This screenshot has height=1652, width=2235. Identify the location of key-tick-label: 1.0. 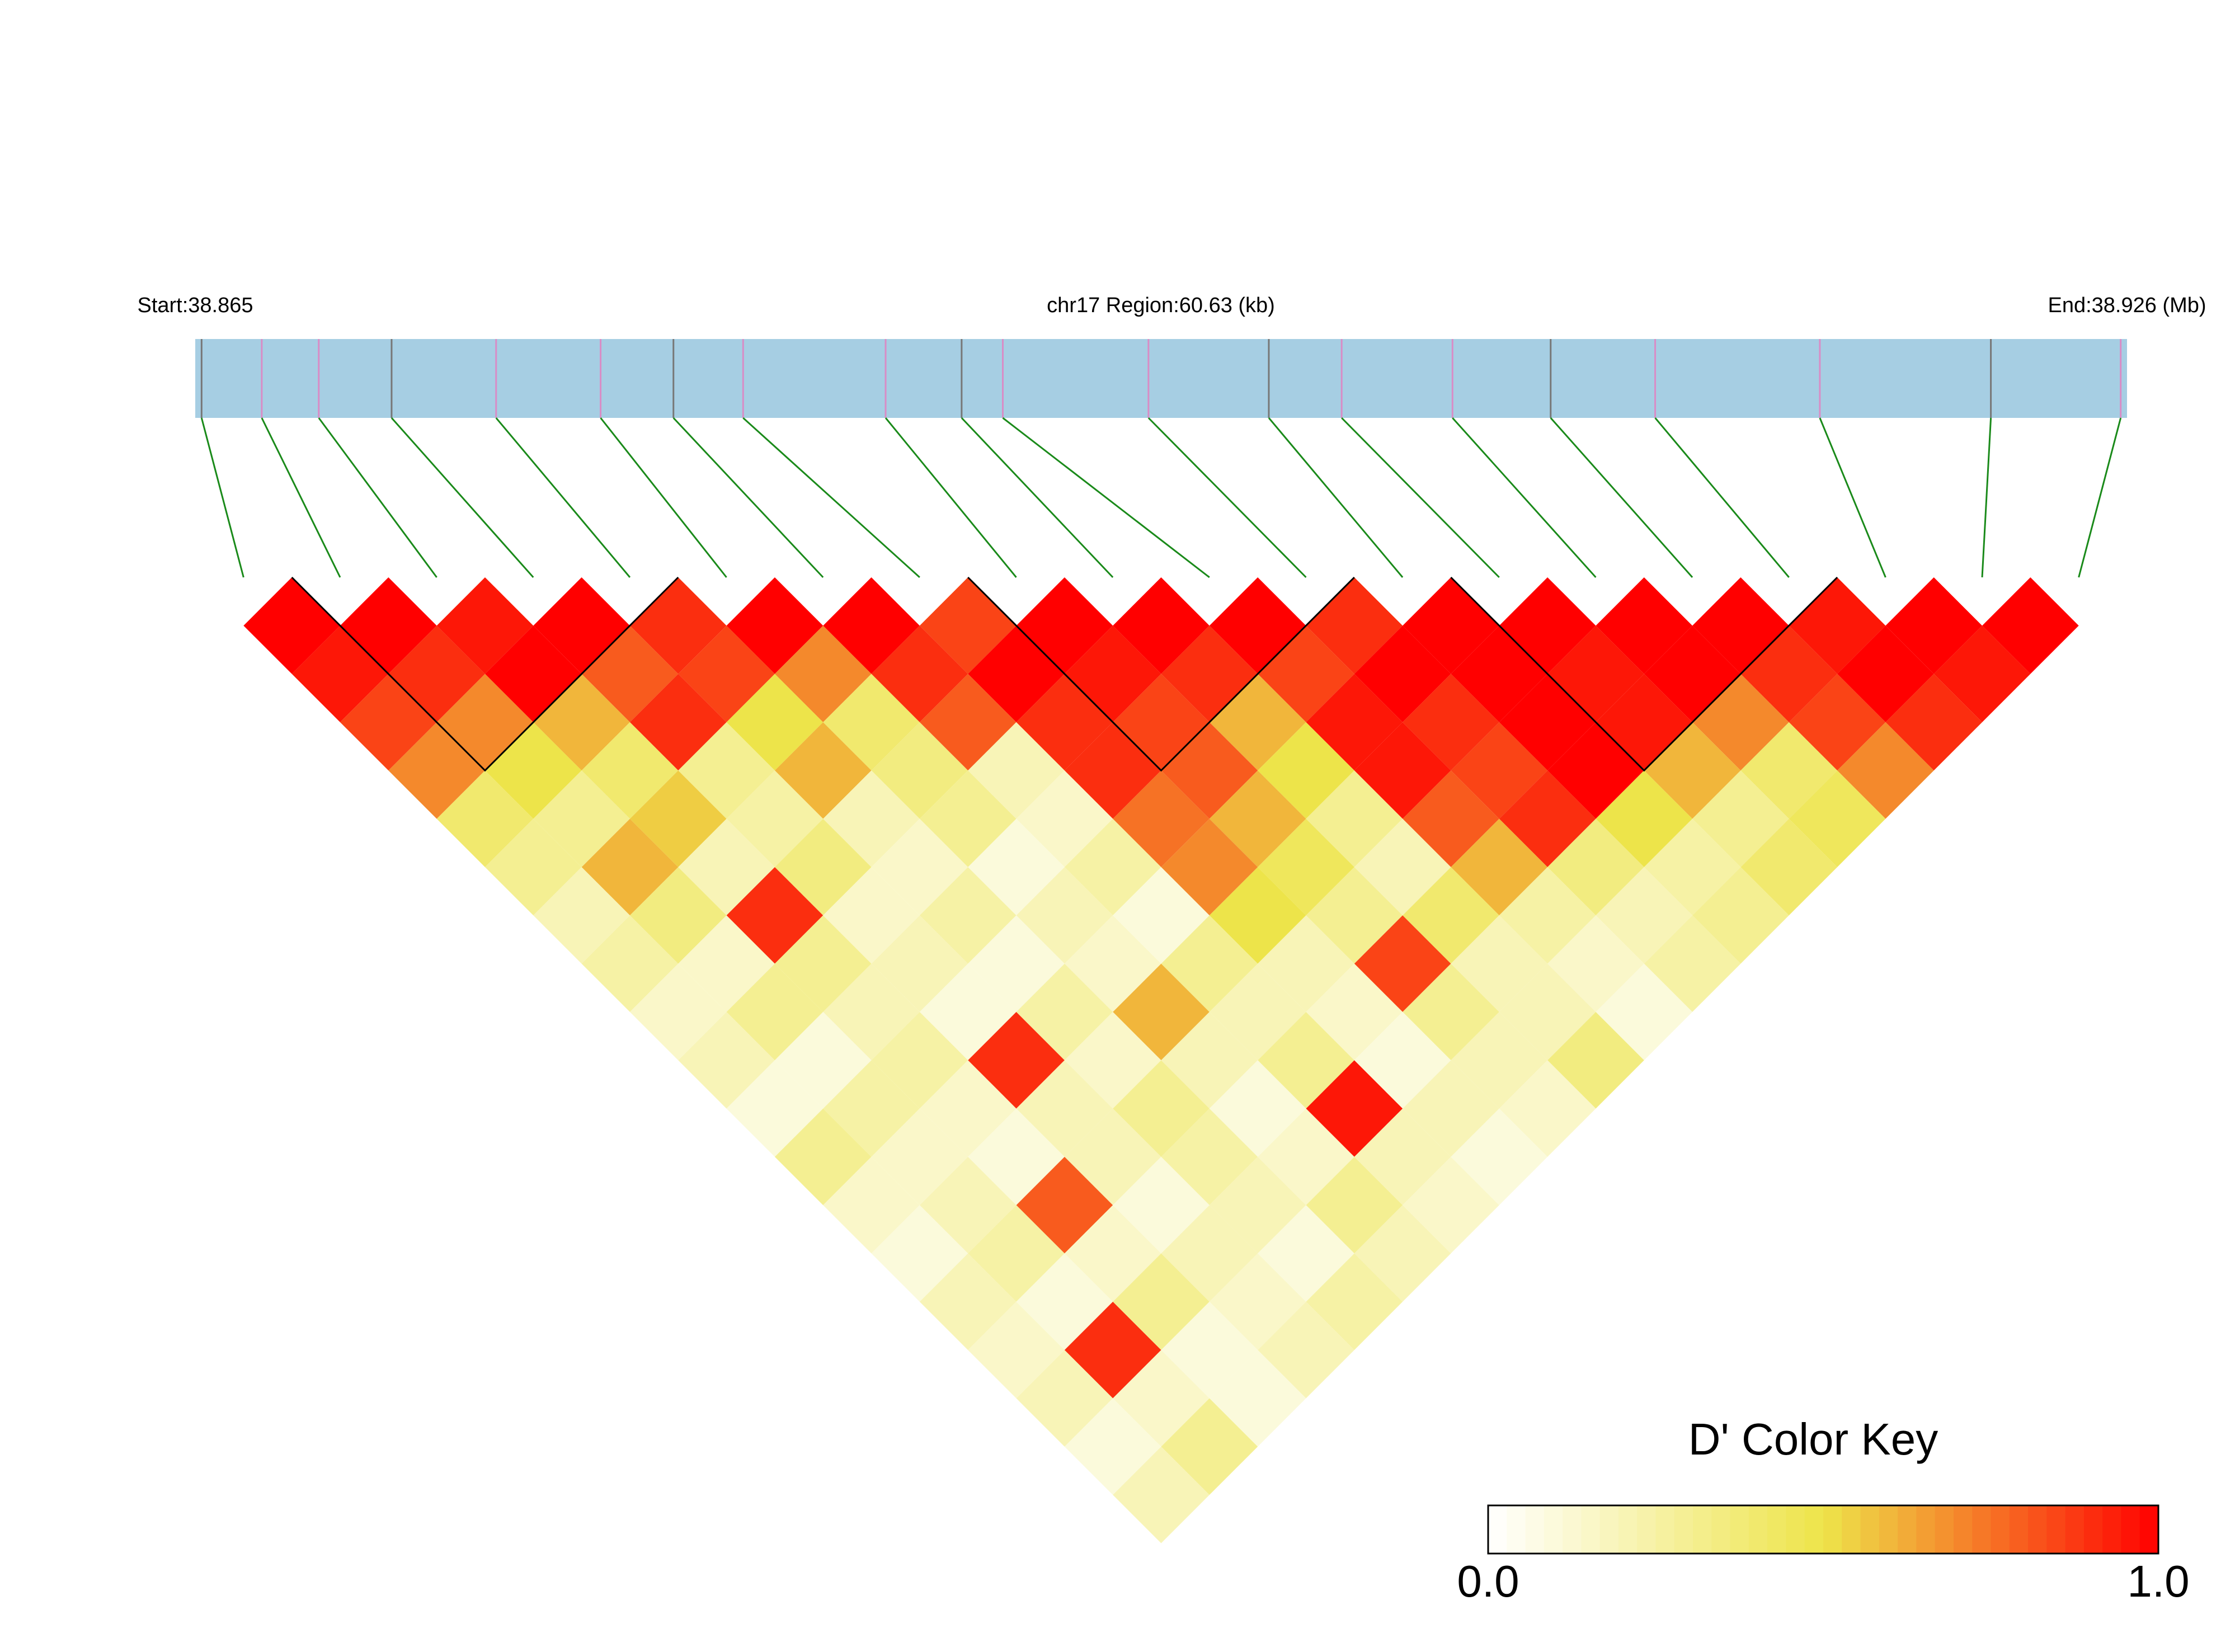
(2158, 1581).